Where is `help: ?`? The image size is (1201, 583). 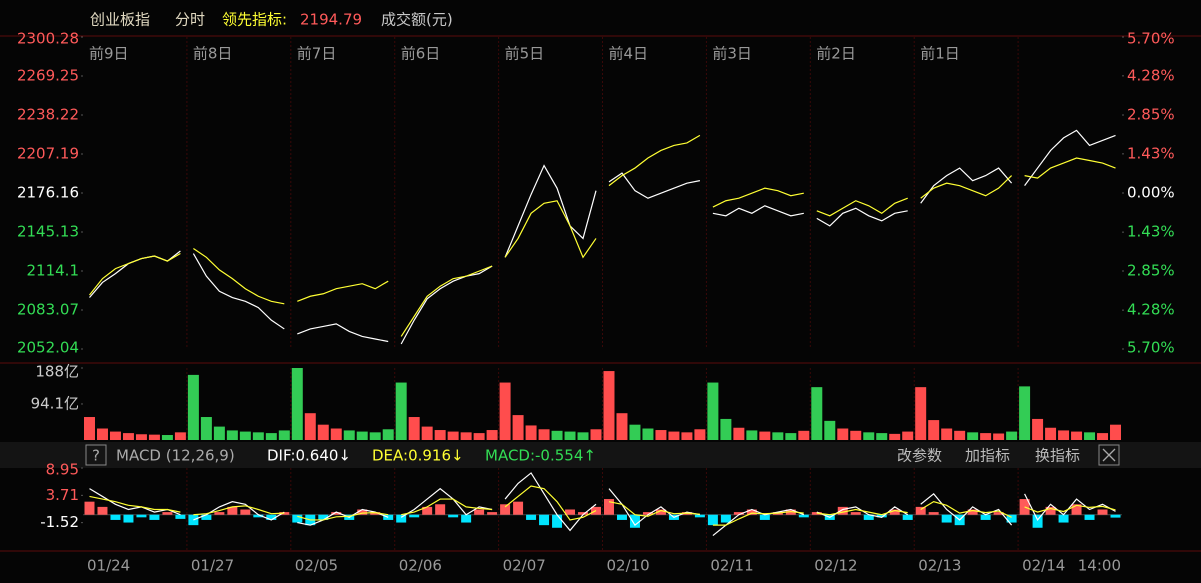
help: ? is located at coordinates (96, 456).